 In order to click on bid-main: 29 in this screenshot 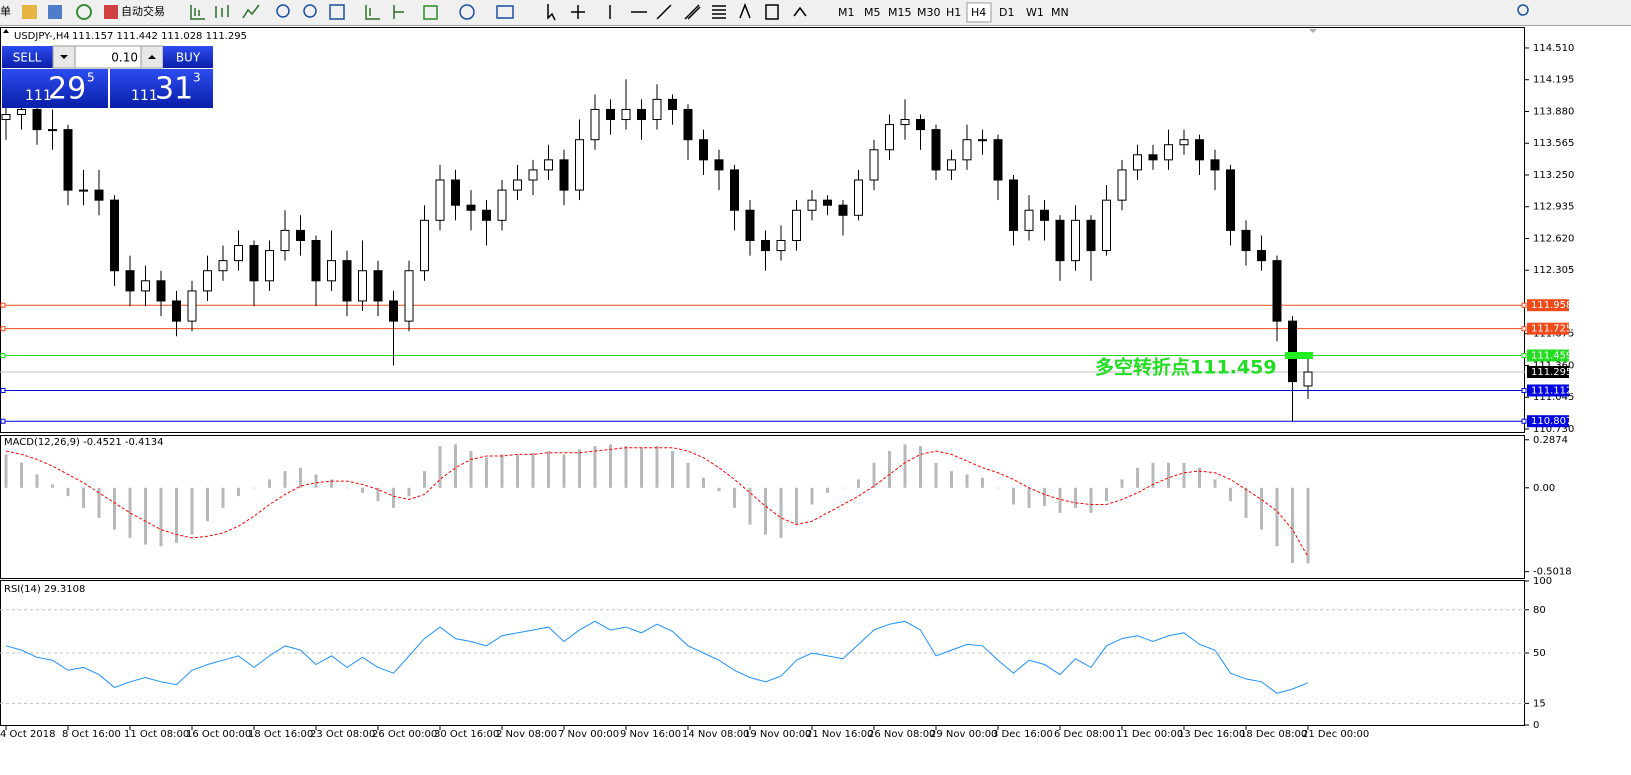, I will do `click(67, 89)`.